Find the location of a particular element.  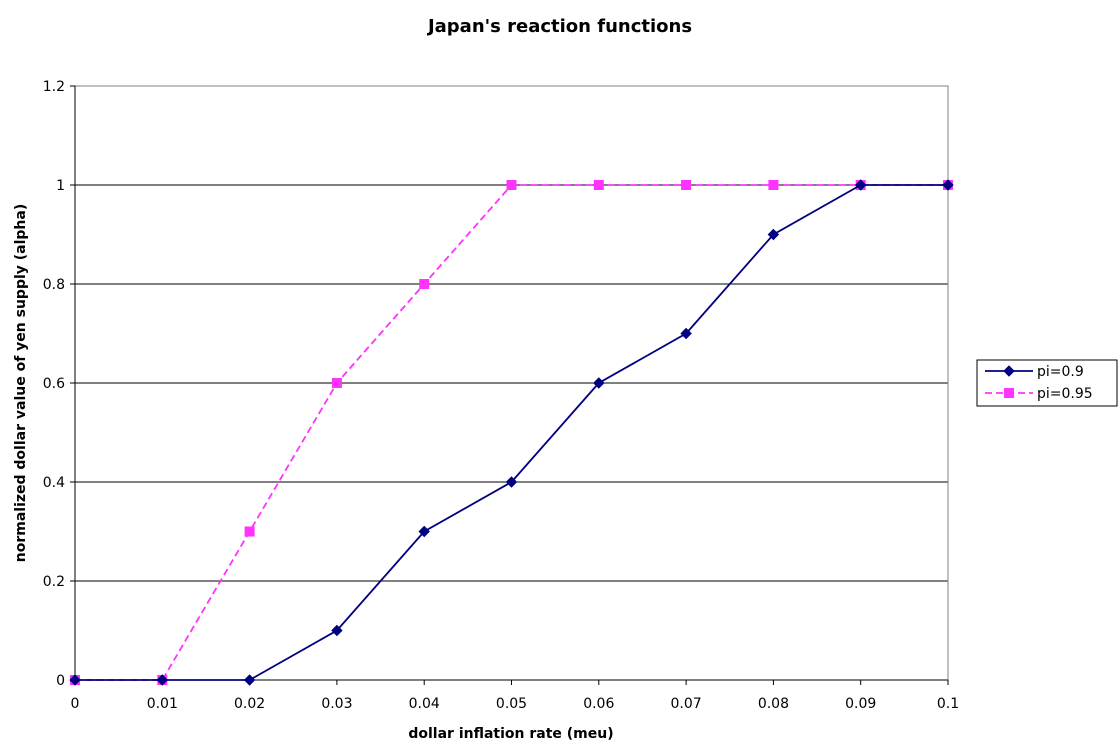

x-tick-label: 0.03 is located at coordinates (336, 704).